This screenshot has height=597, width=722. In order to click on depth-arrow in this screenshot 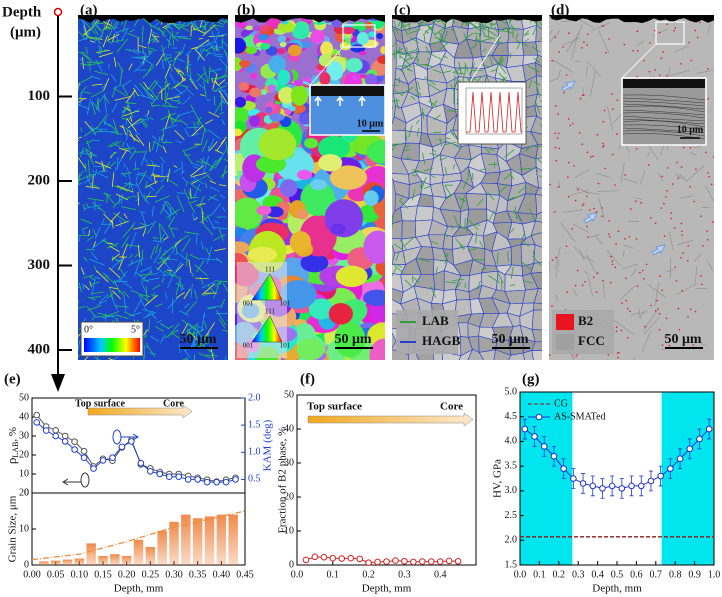, I will do `click(58, 383)`.